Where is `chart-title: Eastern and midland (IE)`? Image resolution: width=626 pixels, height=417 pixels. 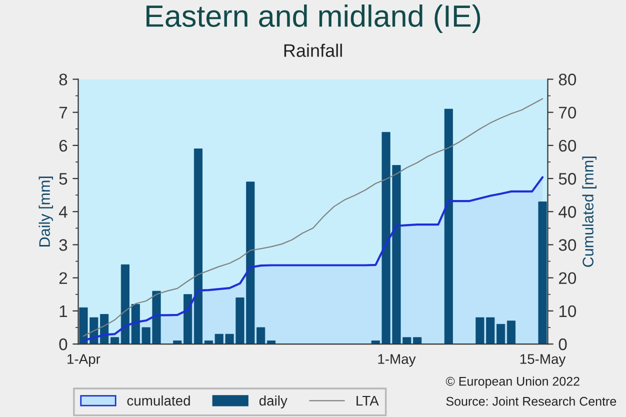
chart-title: Eastern and midland (IE) is located at coordinates (313, 18).